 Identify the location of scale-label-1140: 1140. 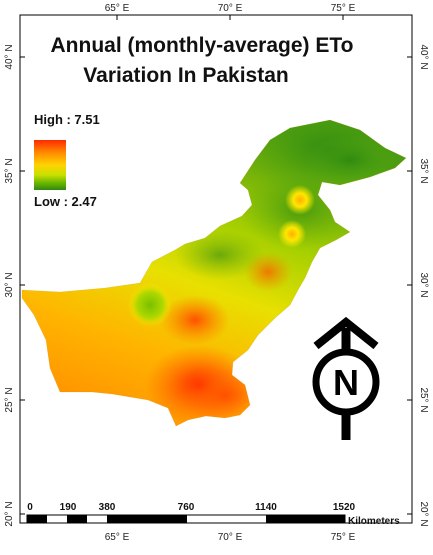
(266, 507).